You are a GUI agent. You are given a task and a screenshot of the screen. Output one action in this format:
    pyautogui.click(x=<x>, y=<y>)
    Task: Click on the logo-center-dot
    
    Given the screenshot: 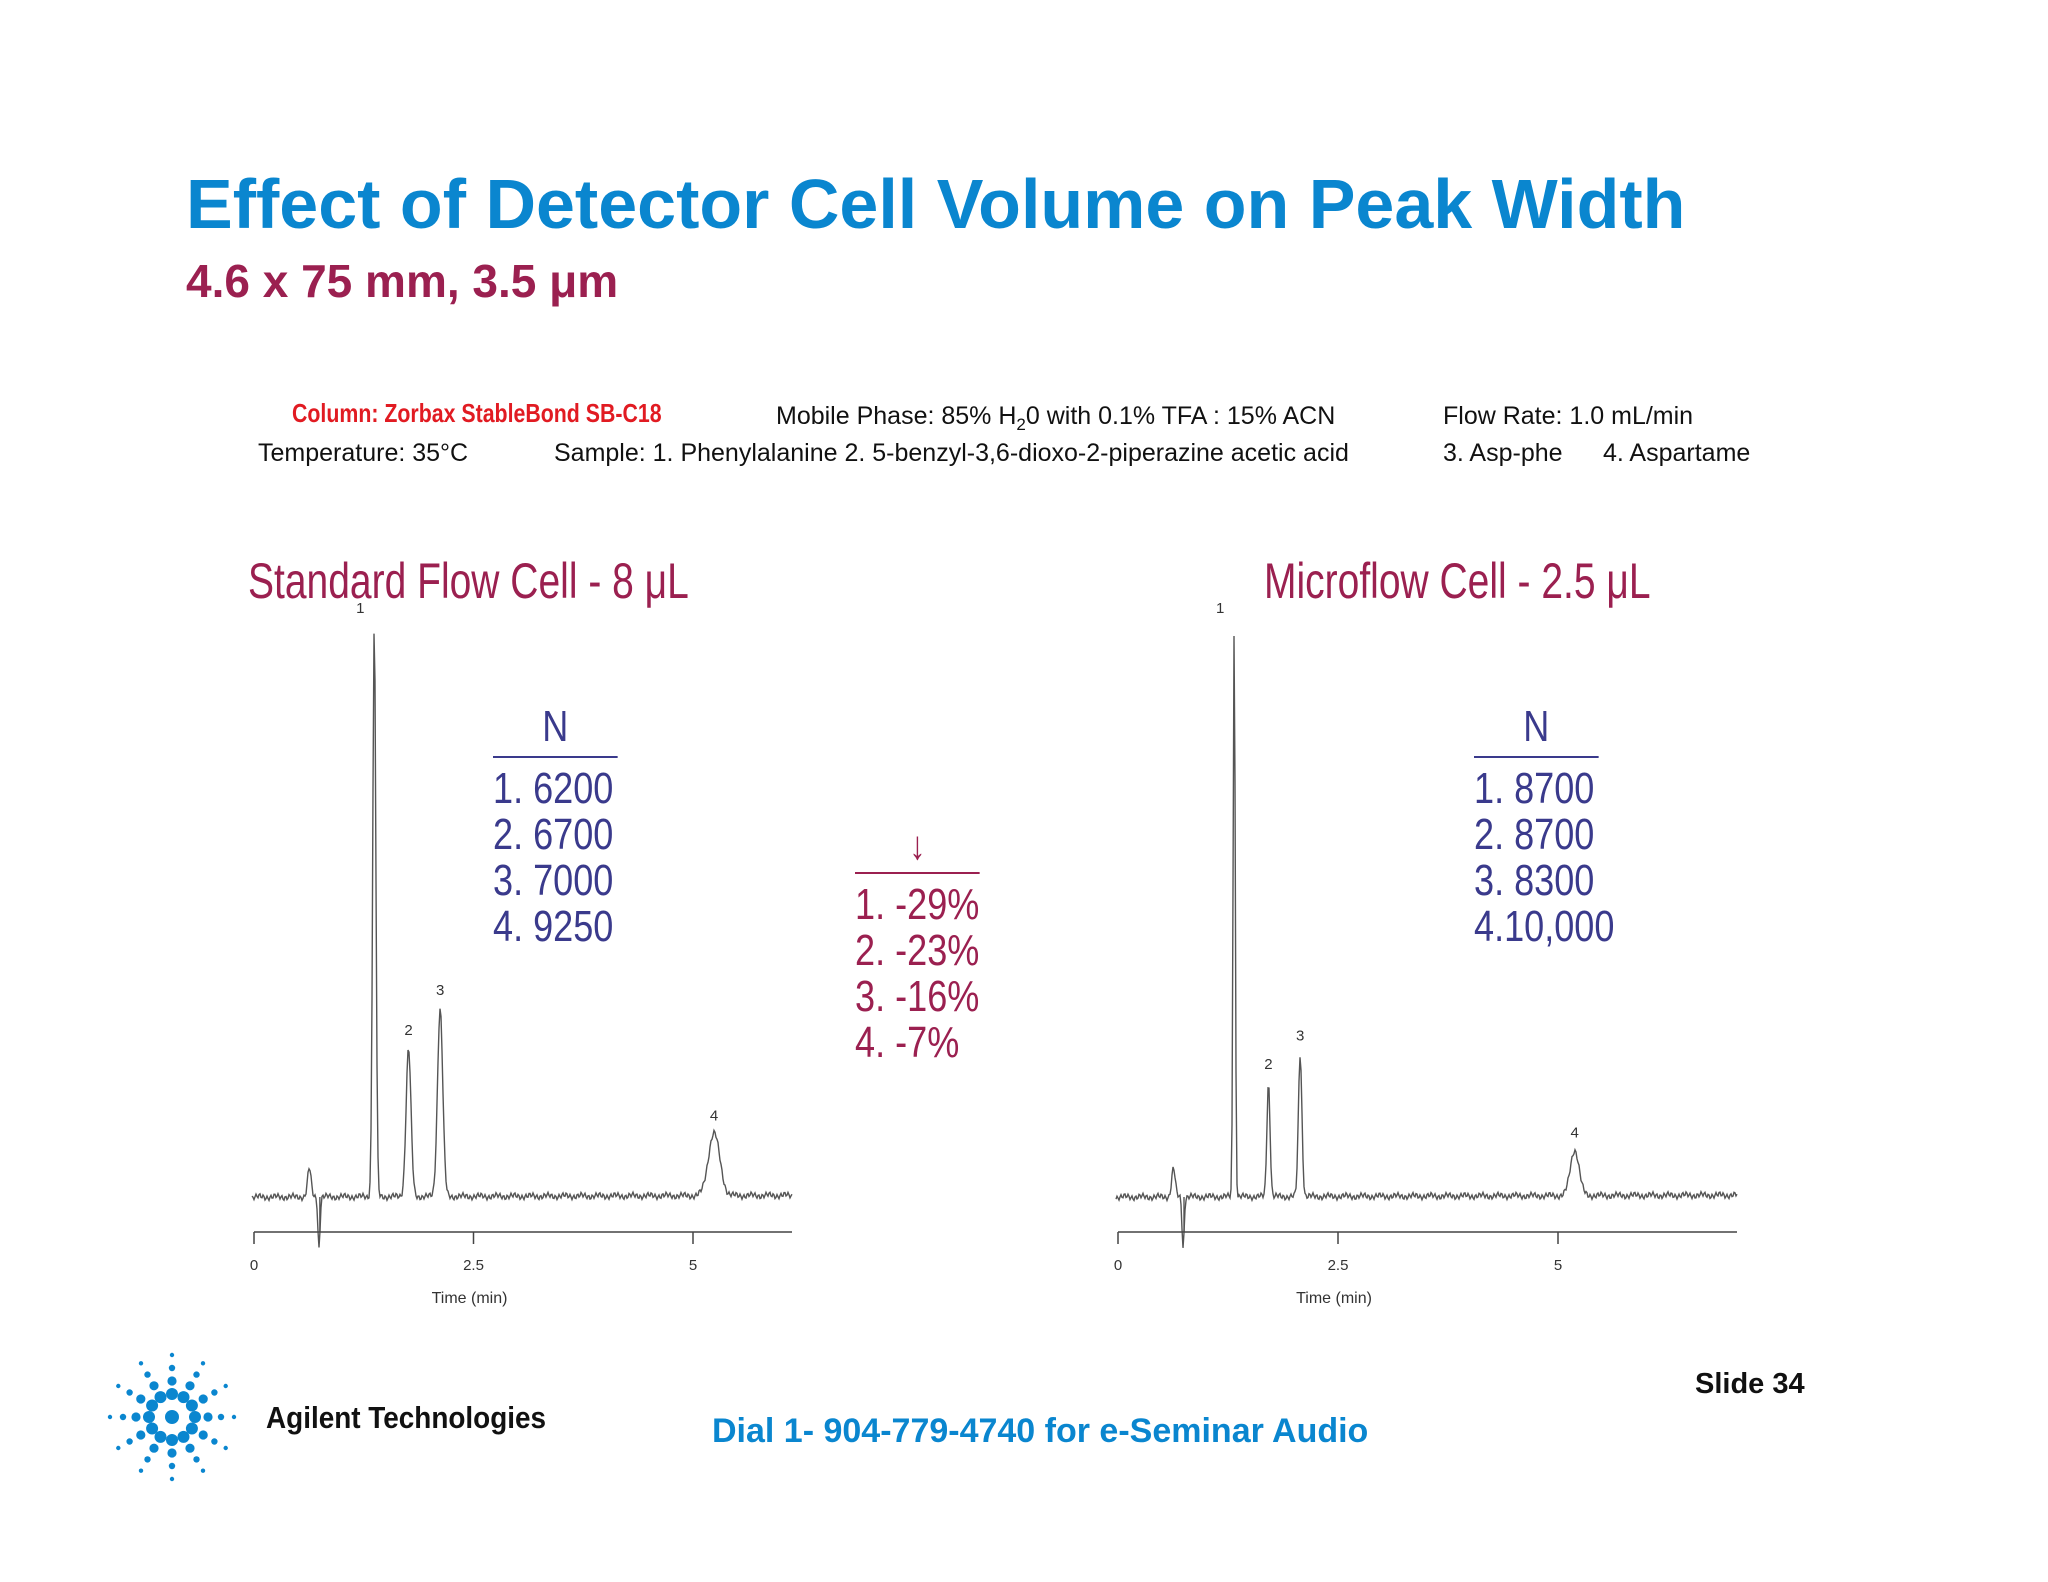 What is the action you would take?
    pyautogui.click(x=172, y=1417)
    